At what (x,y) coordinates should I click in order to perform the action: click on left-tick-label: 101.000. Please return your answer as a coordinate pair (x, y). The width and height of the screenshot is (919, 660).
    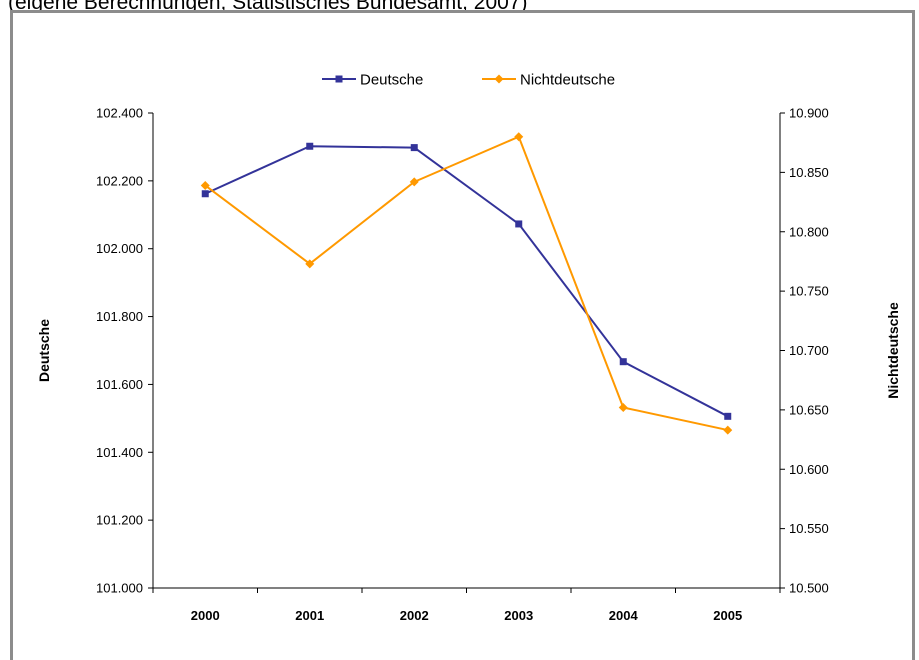
    Looking at the image, I should click on (119, 588).